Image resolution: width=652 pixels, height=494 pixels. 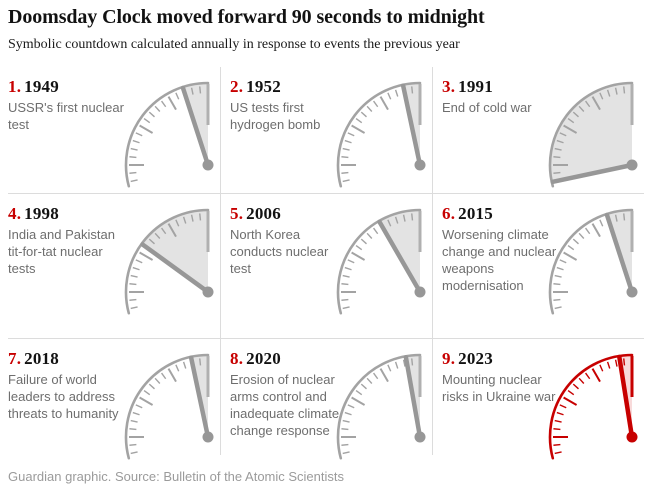 I want to click on clock-year-heading: 5. 2006, so click(x=289, y=214).